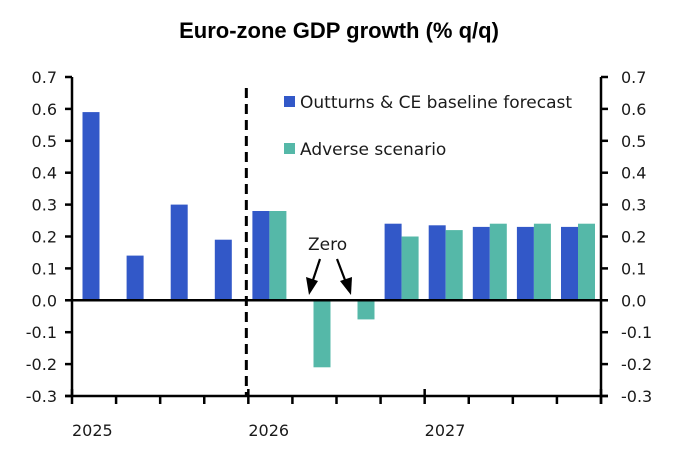  What do you see at coordinates (569, 263) in the screenshot?
I see `bar-baseline-2027-q4` at bounding box center [569, 263].